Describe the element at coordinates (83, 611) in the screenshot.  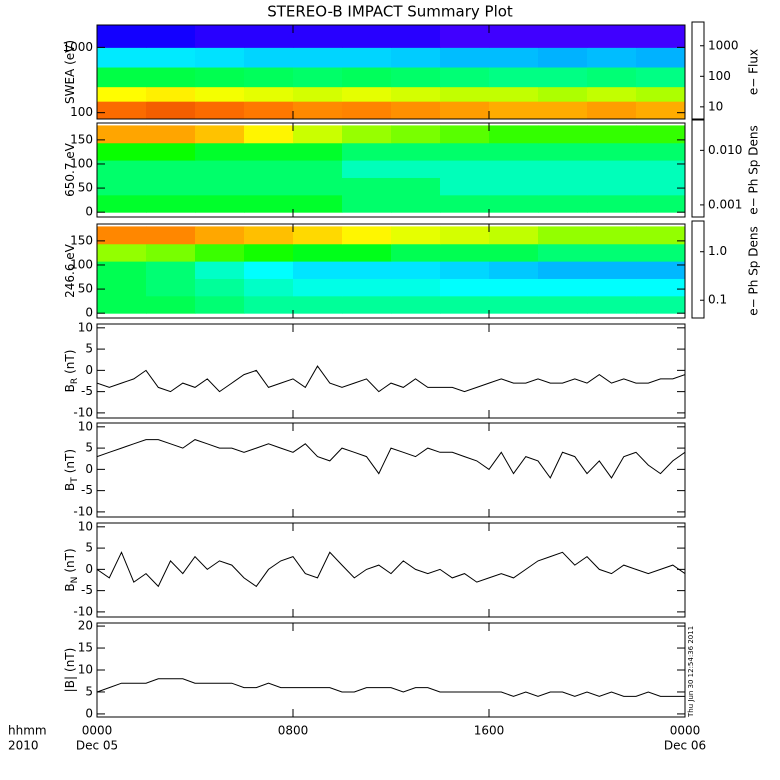
I see `y-tick-label: -10` at that location.